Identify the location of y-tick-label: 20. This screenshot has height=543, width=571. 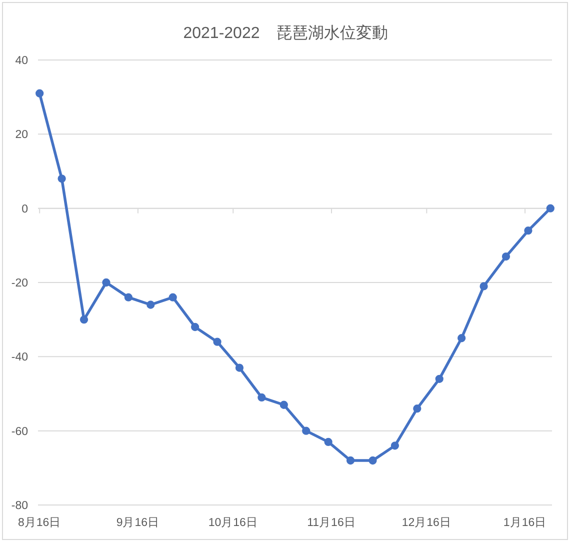
(21, 135).